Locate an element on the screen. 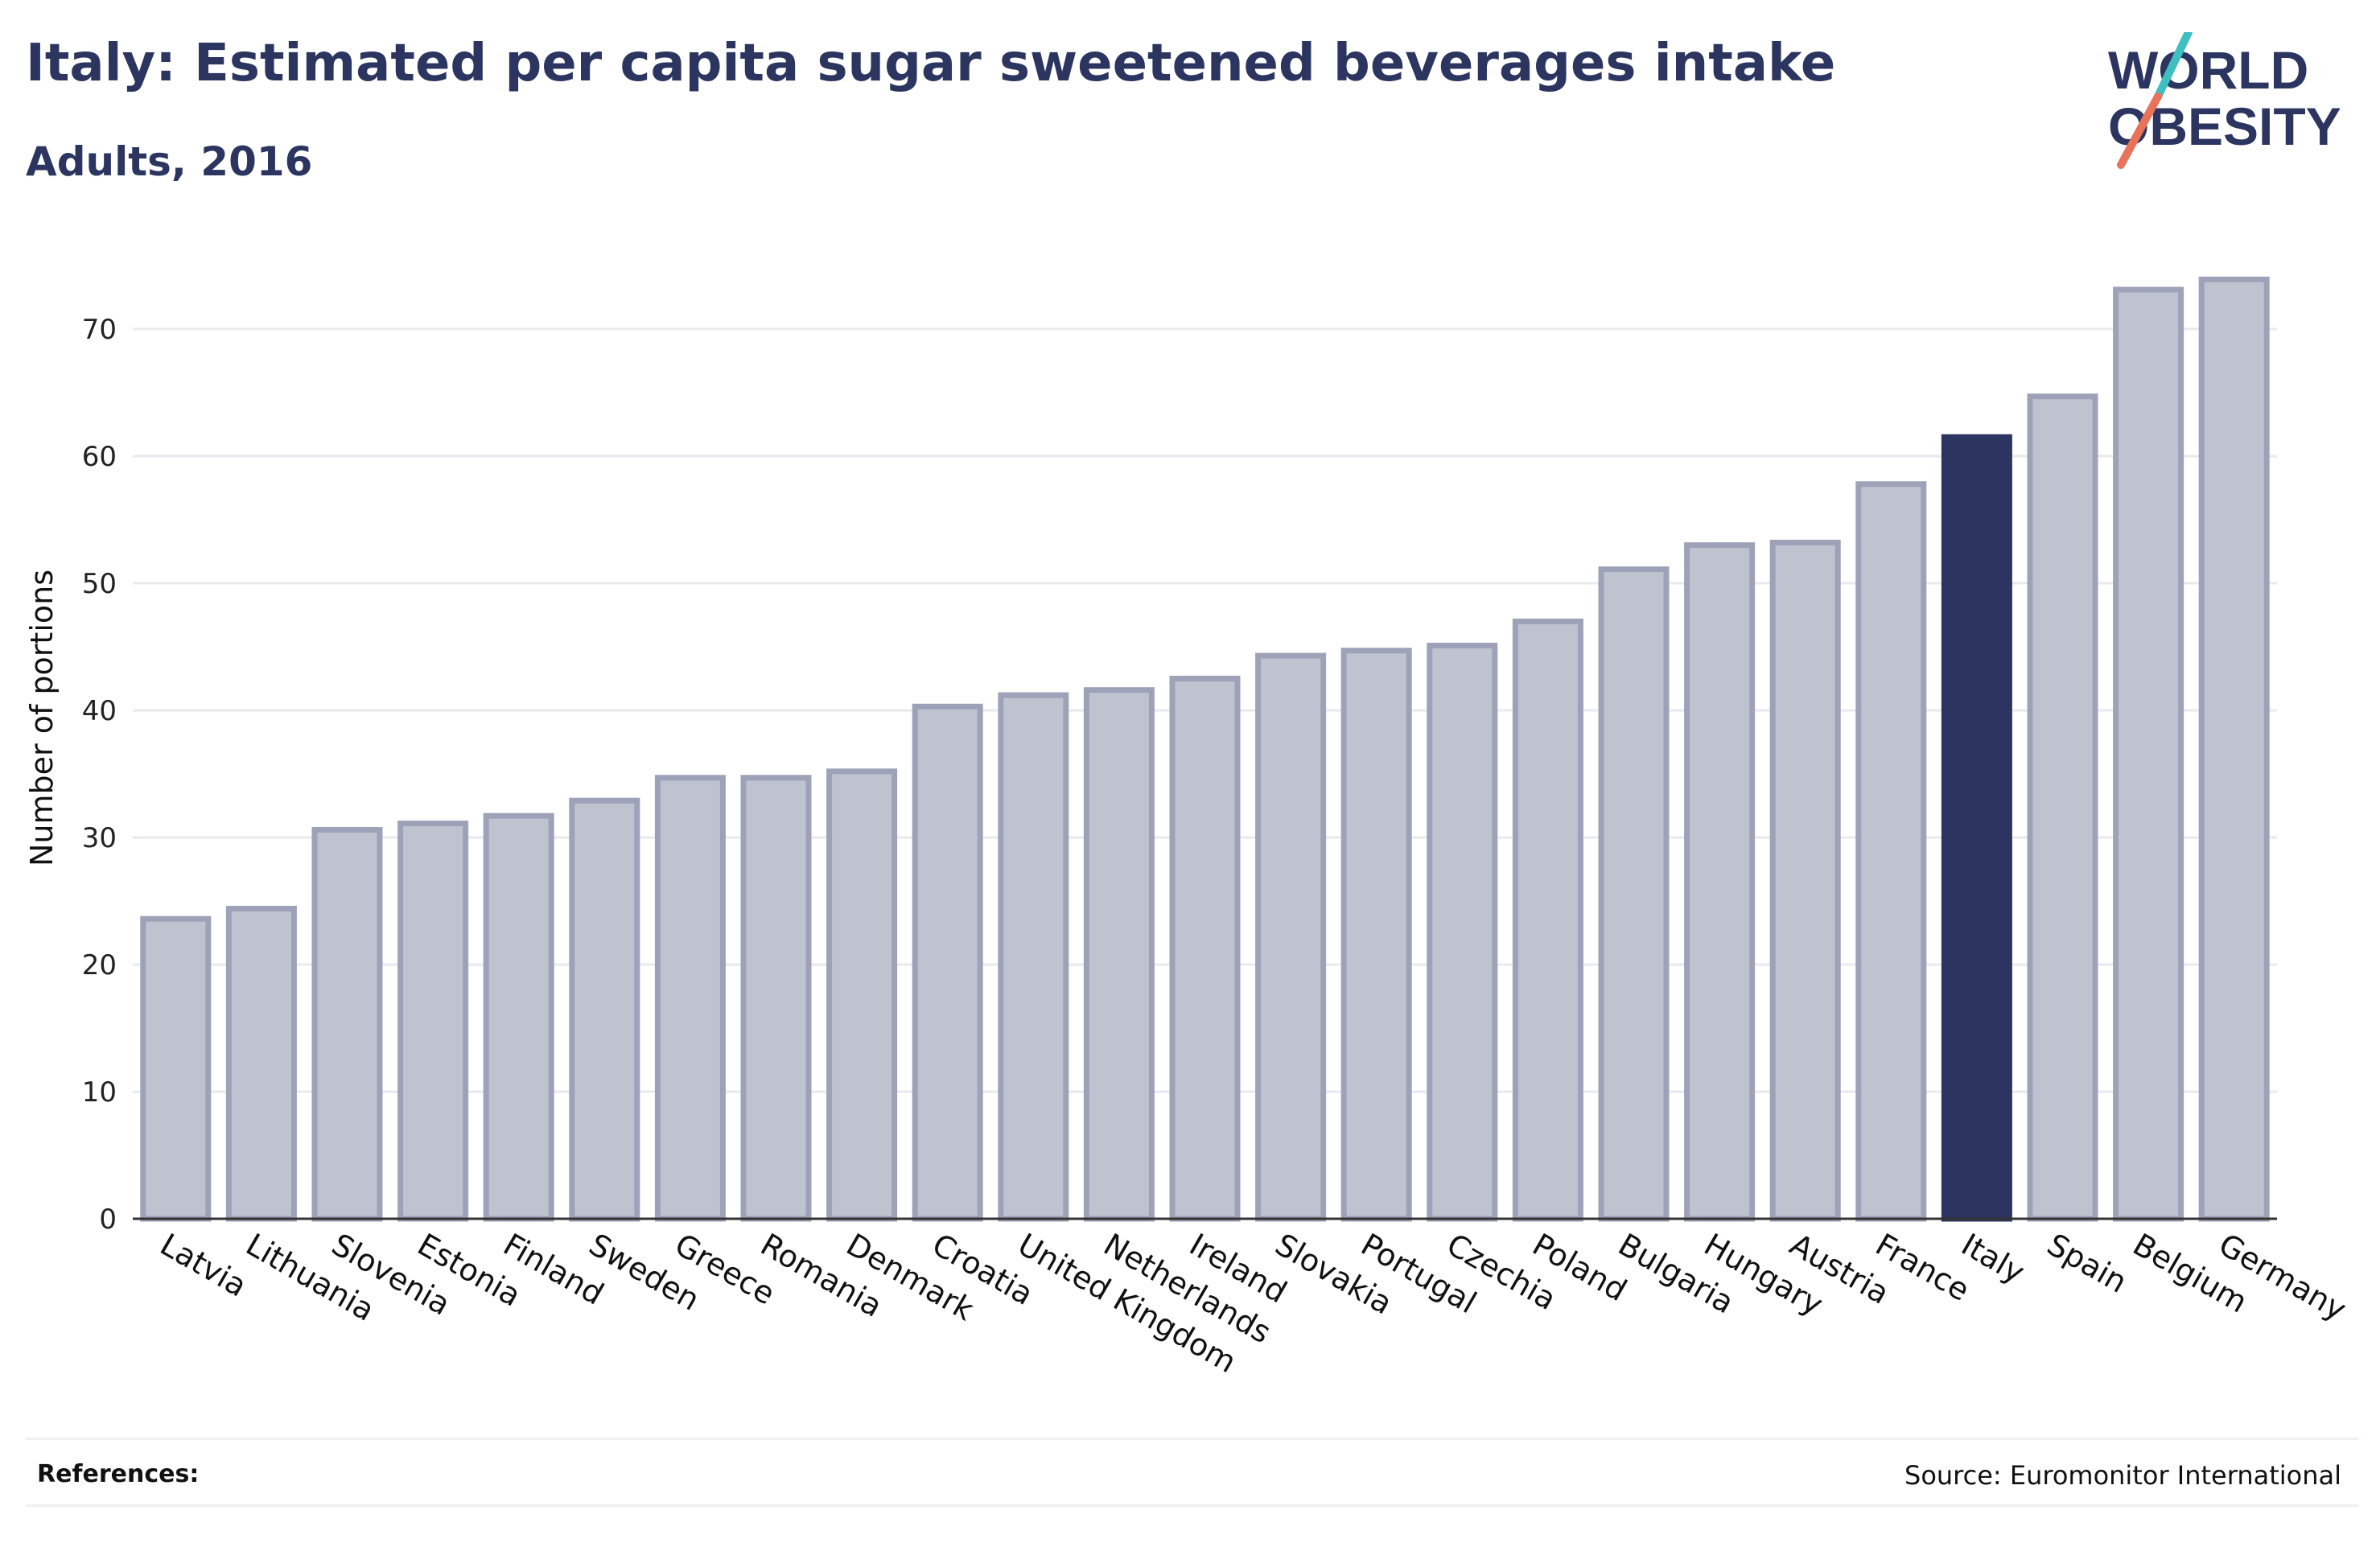 This screenshot has width=2380, height=1547. bar-germany is located at coordinates (2234, 749).